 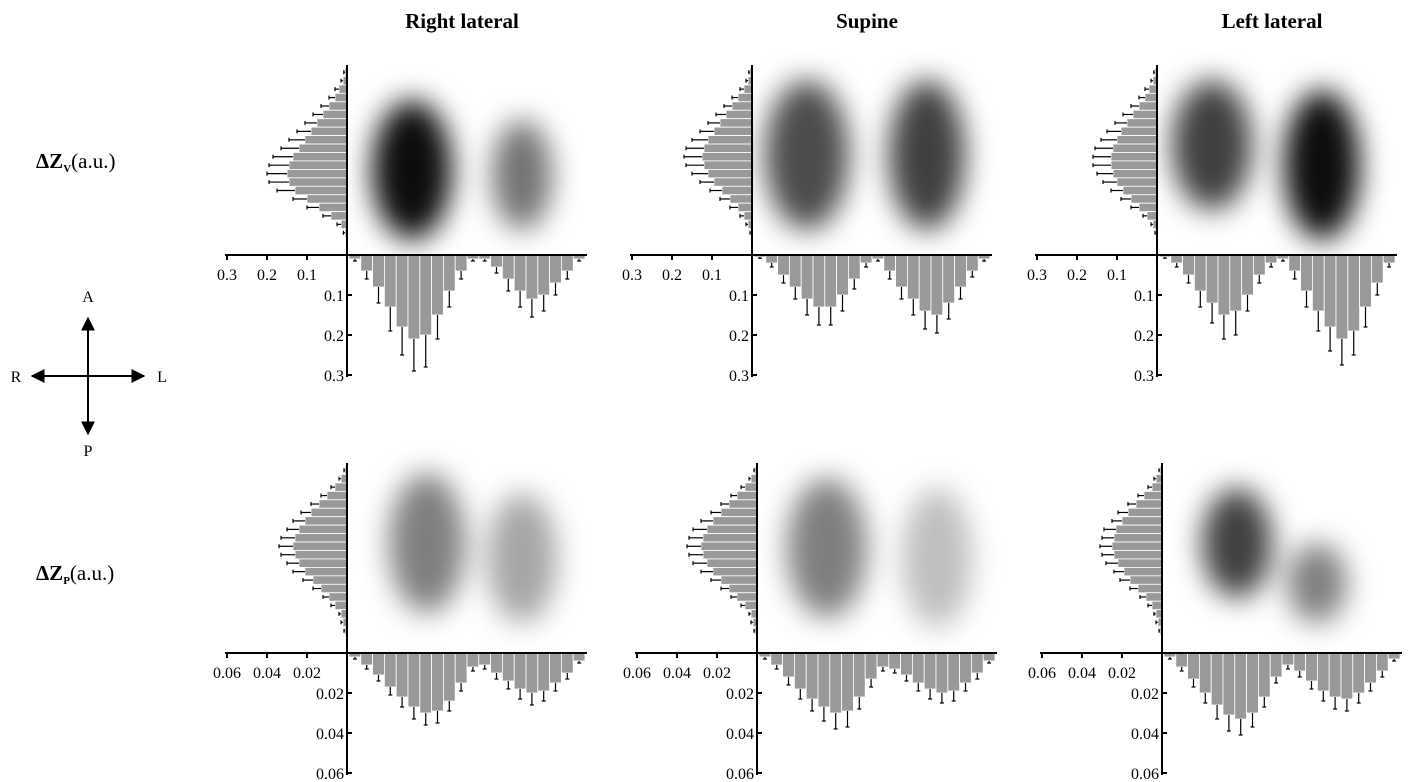 What do you see at coordinates (67, 169) in the screenshot?
I see `row-label-sub: V` at bounding box center [67, 169].